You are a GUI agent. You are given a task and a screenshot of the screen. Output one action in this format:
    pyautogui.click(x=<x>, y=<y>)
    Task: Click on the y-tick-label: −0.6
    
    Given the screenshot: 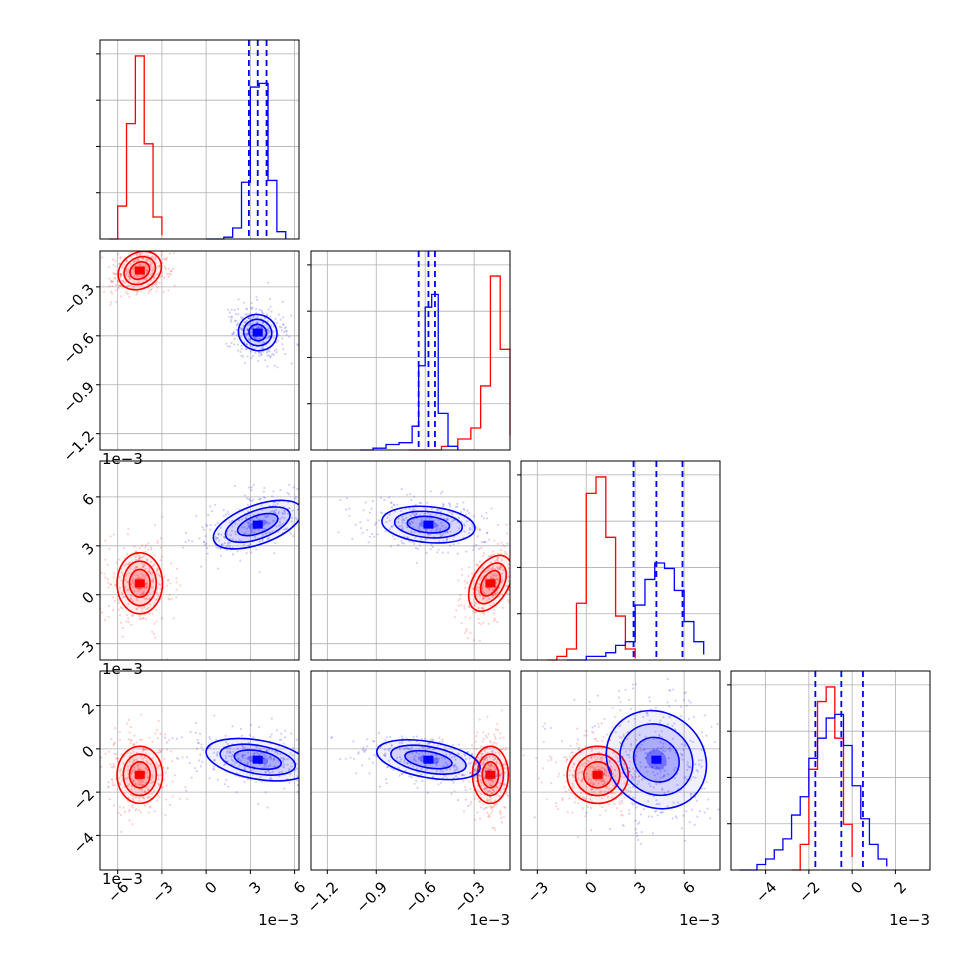 What is the action you would take?
    pyautogui.click(x=79, y=348)
    